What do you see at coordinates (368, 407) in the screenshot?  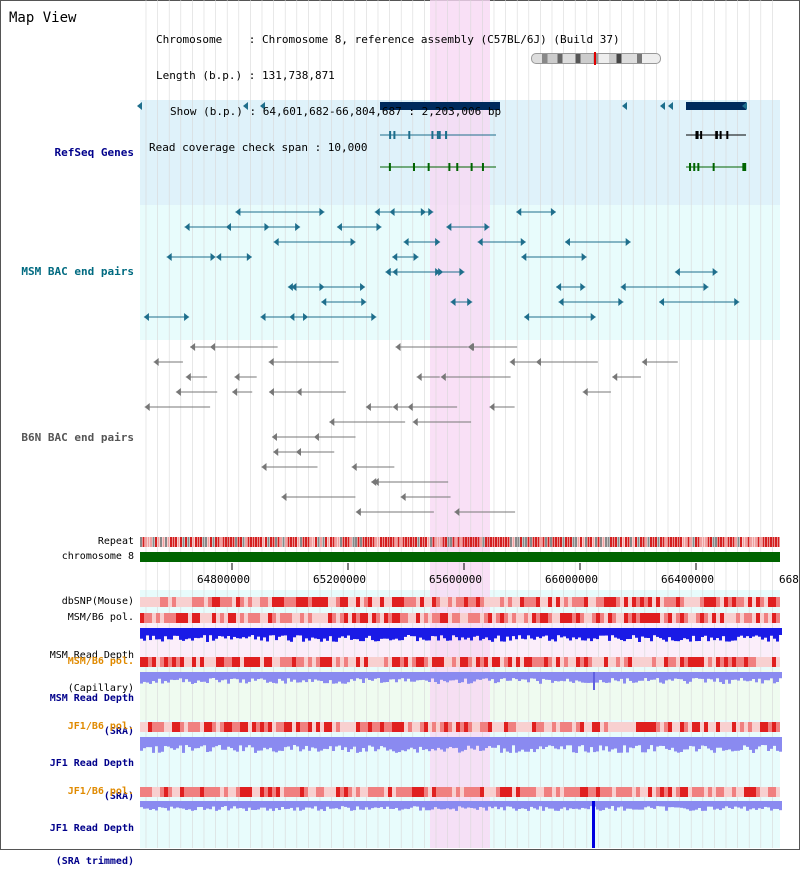 I see `b6n-bac-end-marker` at bounding box center [368, 407].